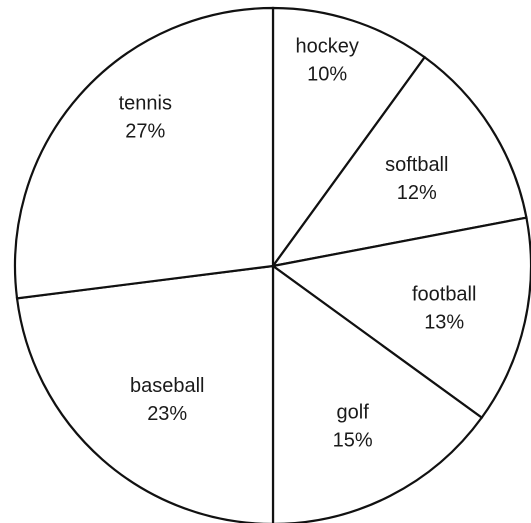 This screenshot has height=523, width=531. What do you see at coordinates (417, 193) in the screenshot?
I see `slice-value-softball: 12%` at bounding box center [417, 193].